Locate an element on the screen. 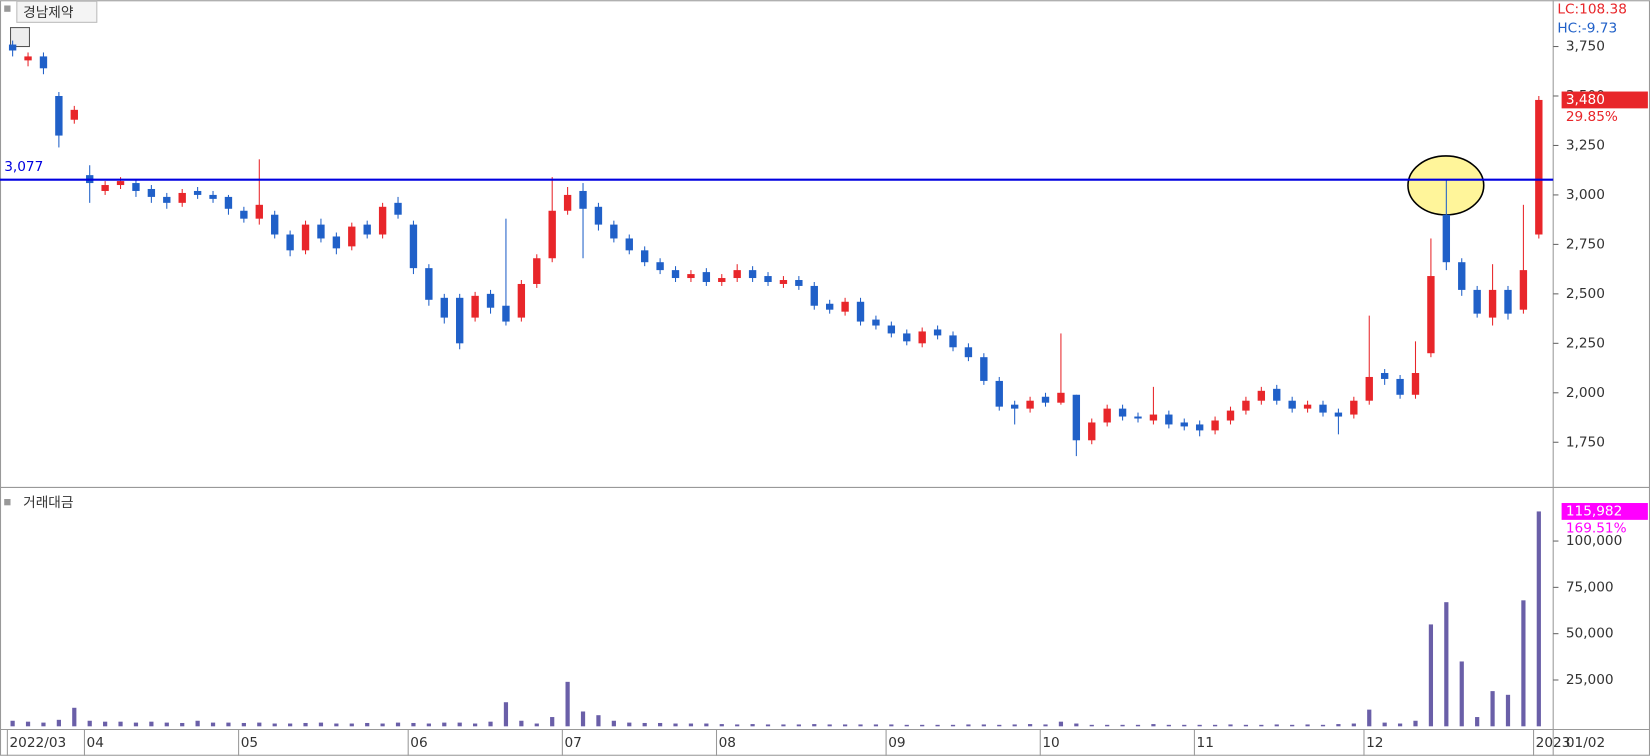 The height and width of the screenshot is (756, 1650). x-tick-label: 05 is located at coordinates (249, 743).